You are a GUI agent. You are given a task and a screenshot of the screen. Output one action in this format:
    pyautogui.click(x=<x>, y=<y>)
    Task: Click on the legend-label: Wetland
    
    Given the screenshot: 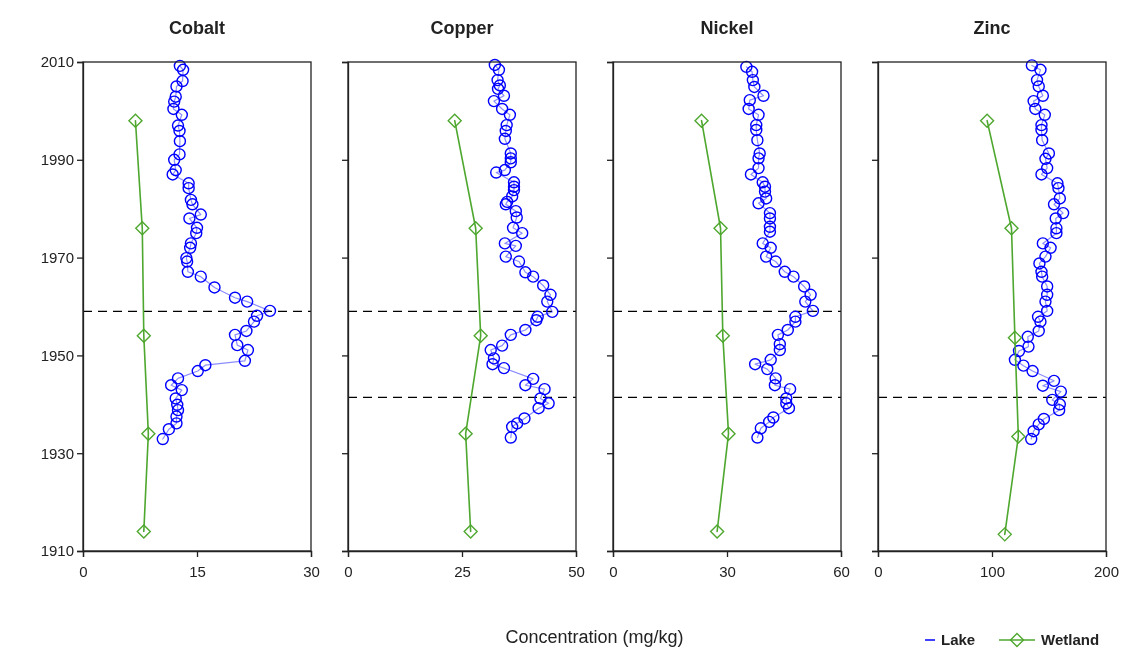 What is the action you would take?
    pyautogui.click(x=1070, y=639)
    